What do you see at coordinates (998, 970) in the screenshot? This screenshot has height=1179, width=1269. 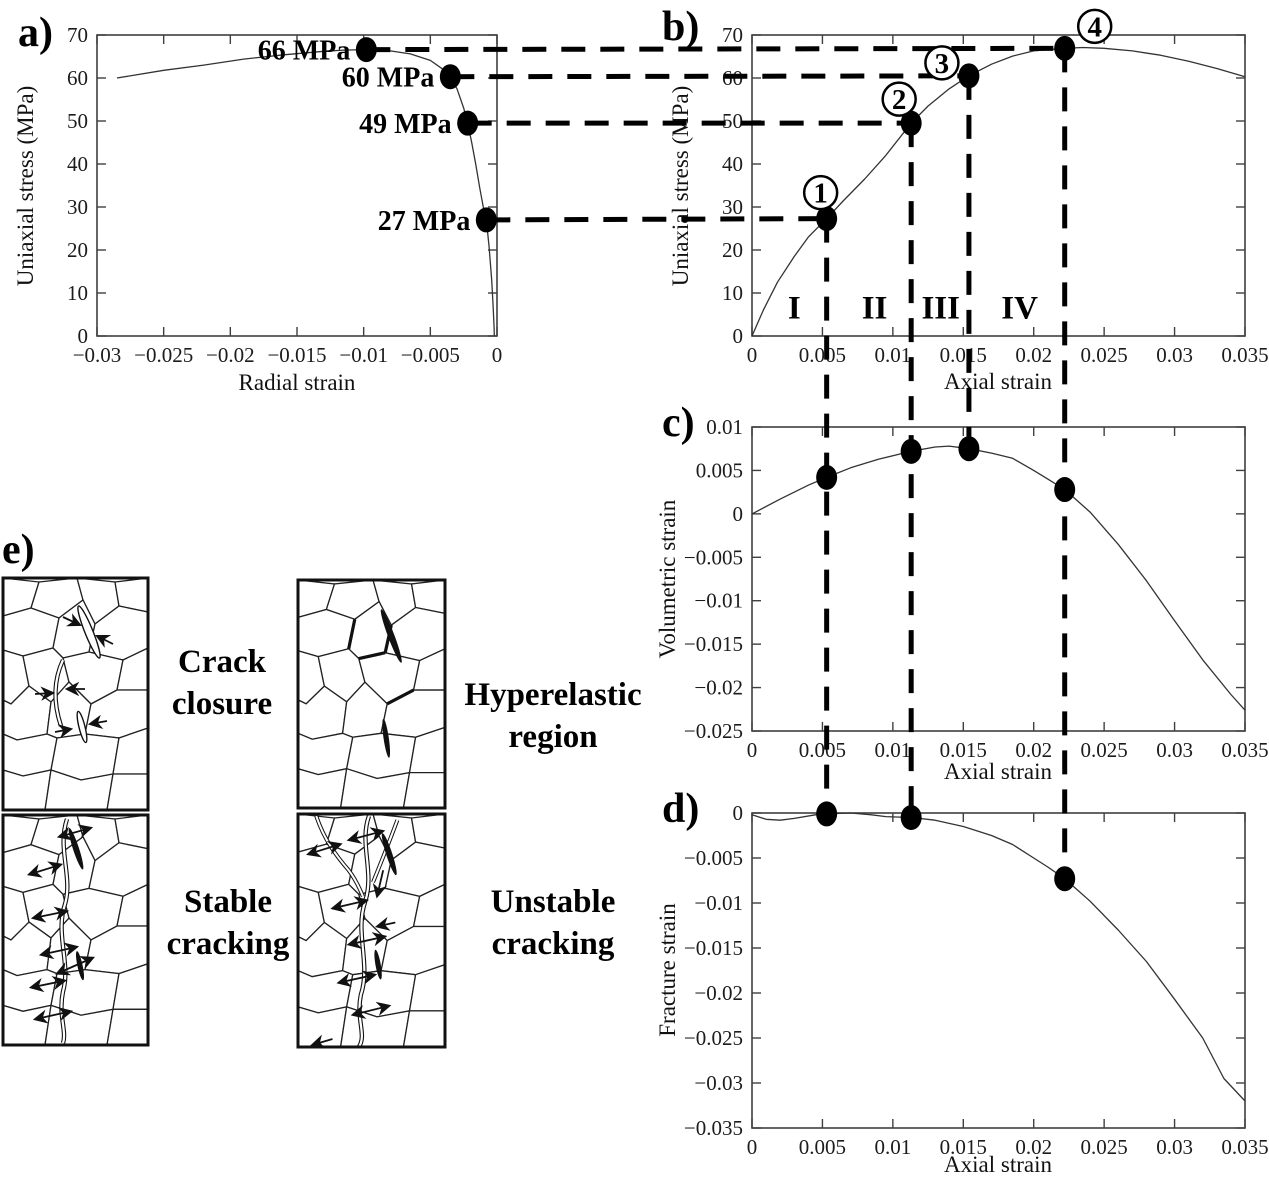 I see `panel-d-plot-box` at bounding box center [998, 970].